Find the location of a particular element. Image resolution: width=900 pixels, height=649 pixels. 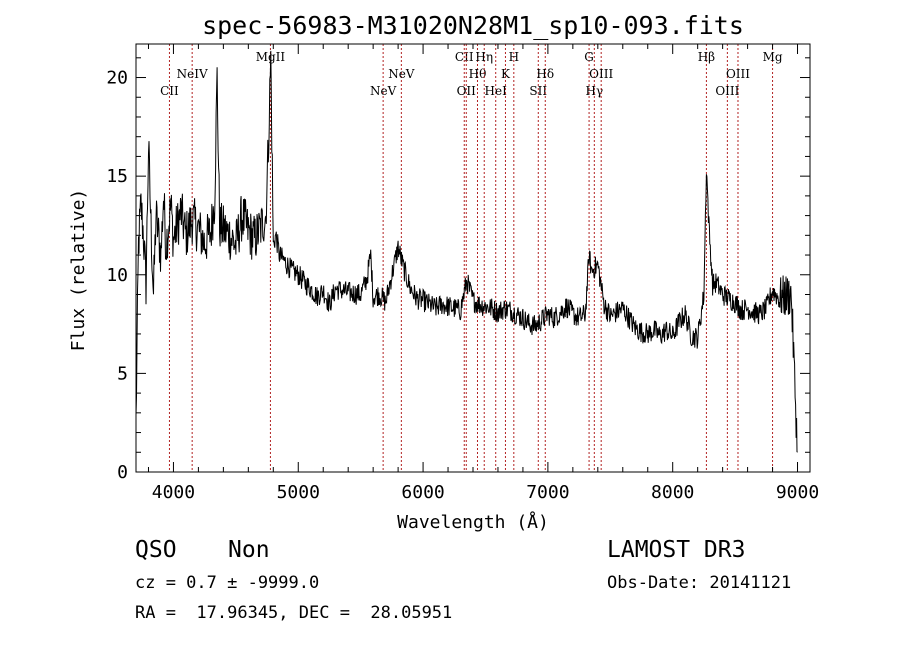

chart-title: spec-56983-M31020N28M1_sp10-093.fits is located at coordinates (473, 25).